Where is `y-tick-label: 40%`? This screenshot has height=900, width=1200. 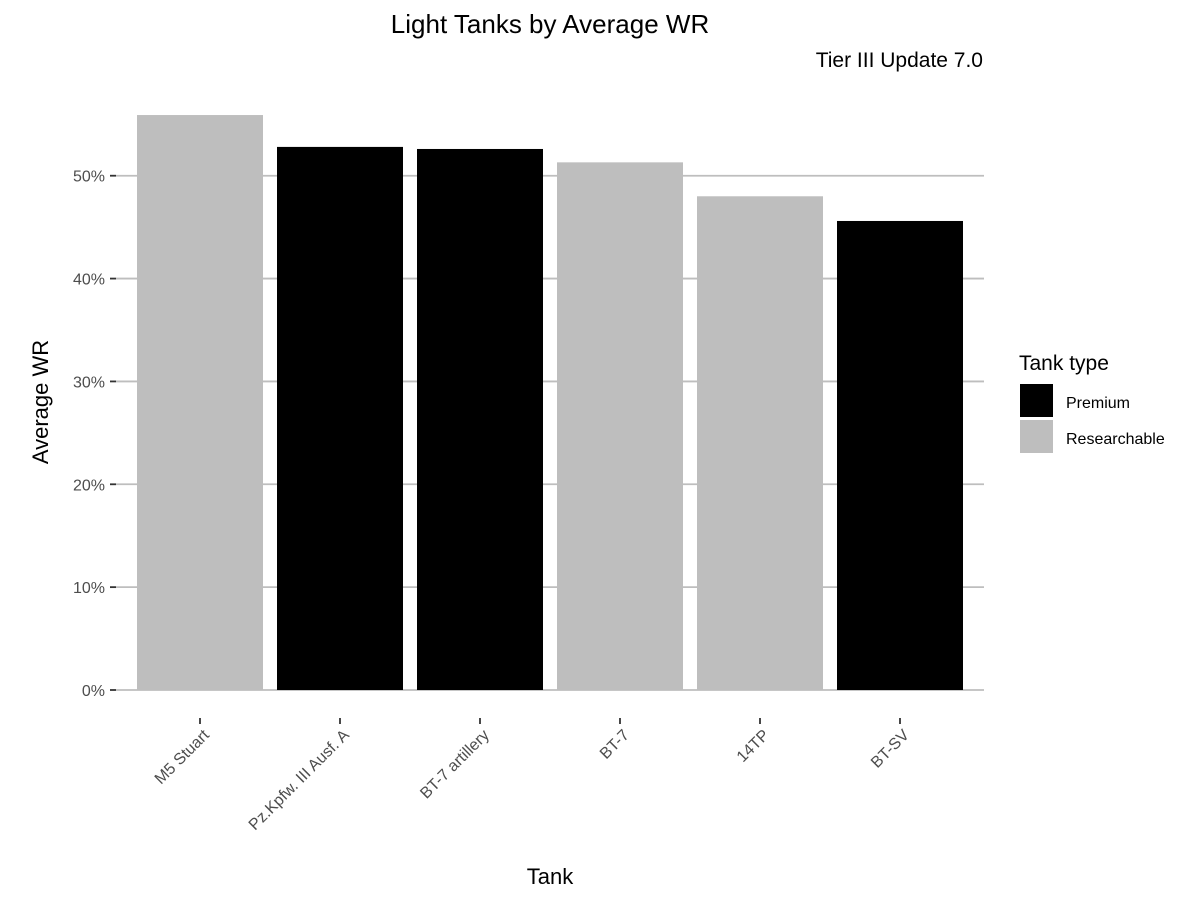
y-tick-label: 40% is located at coordinates (89, 280).